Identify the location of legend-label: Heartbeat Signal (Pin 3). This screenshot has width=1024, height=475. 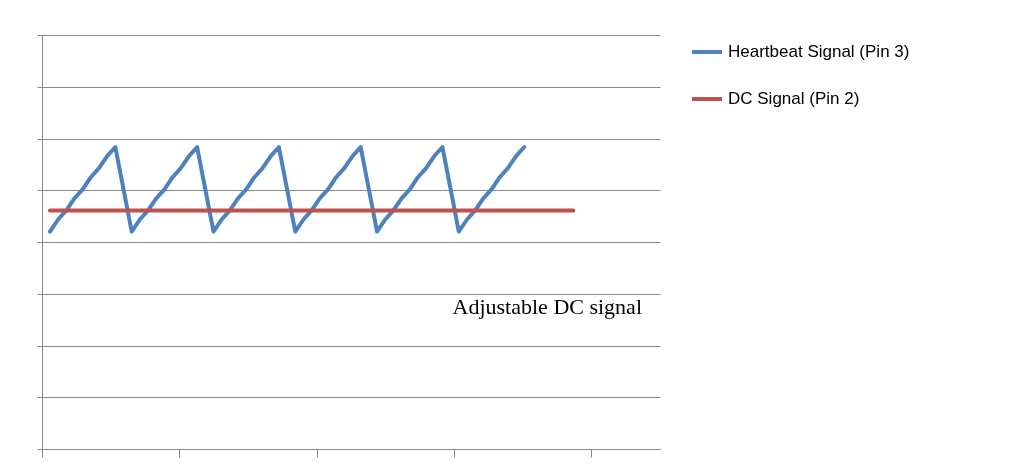
(819, 51).